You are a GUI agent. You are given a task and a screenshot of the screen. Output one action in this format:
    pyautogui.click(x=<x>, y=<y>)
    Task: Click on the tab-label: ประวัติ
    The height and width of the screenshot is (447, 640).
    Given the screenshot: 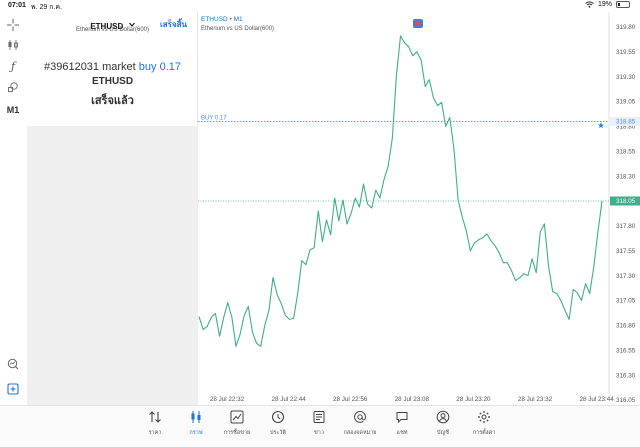 What is the action you would take?
    pyautogui.click(x=278, y=433)
    